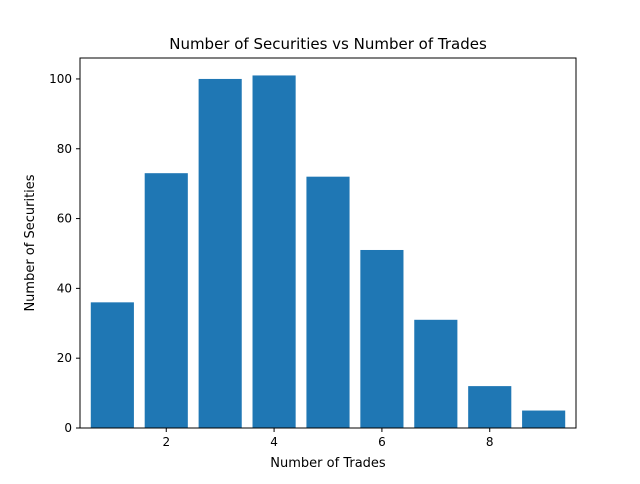 This screenshot has height=484, width=640. What do you see at coordinates (64, 288) in the screenshot?
I see `y-tick-label: 40` at bounding box center [64, 288].